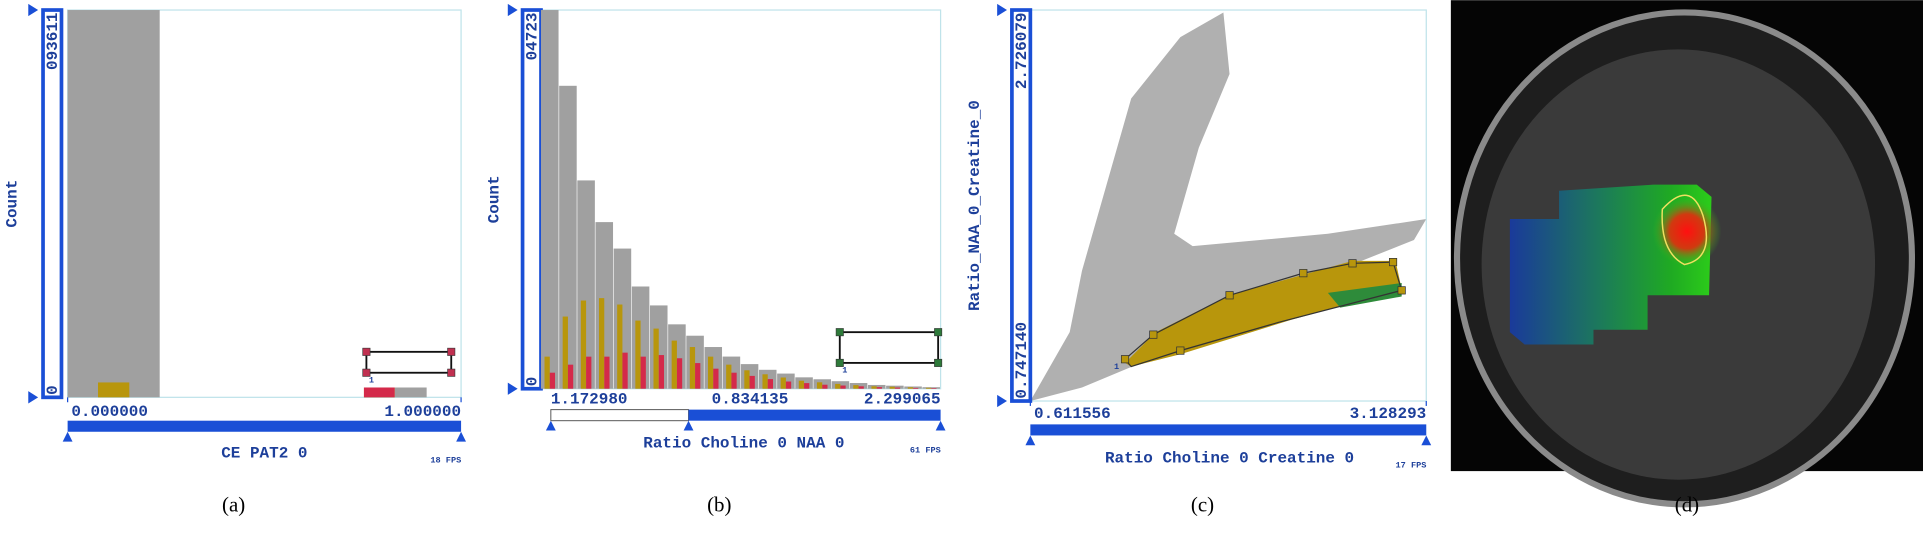 This screenshot has height=534, width=1923. What do you see at coordinates (264, 454) in the screenshot?
I see `x-axis-label: CE PAT2 0` at bounding box center [264, 454].